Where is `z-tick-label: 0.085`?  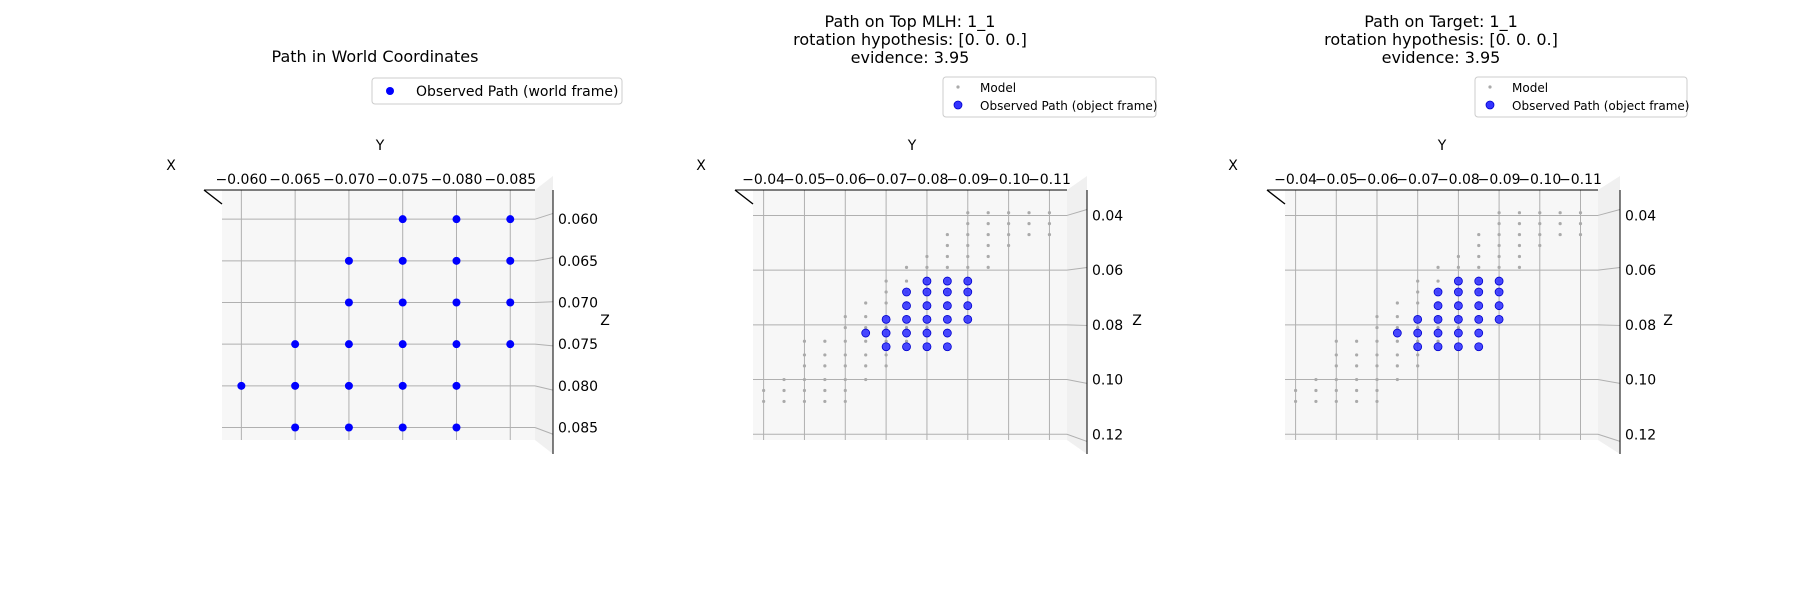 z-tick-label: 0.085 is located at coordinates (578, 429).